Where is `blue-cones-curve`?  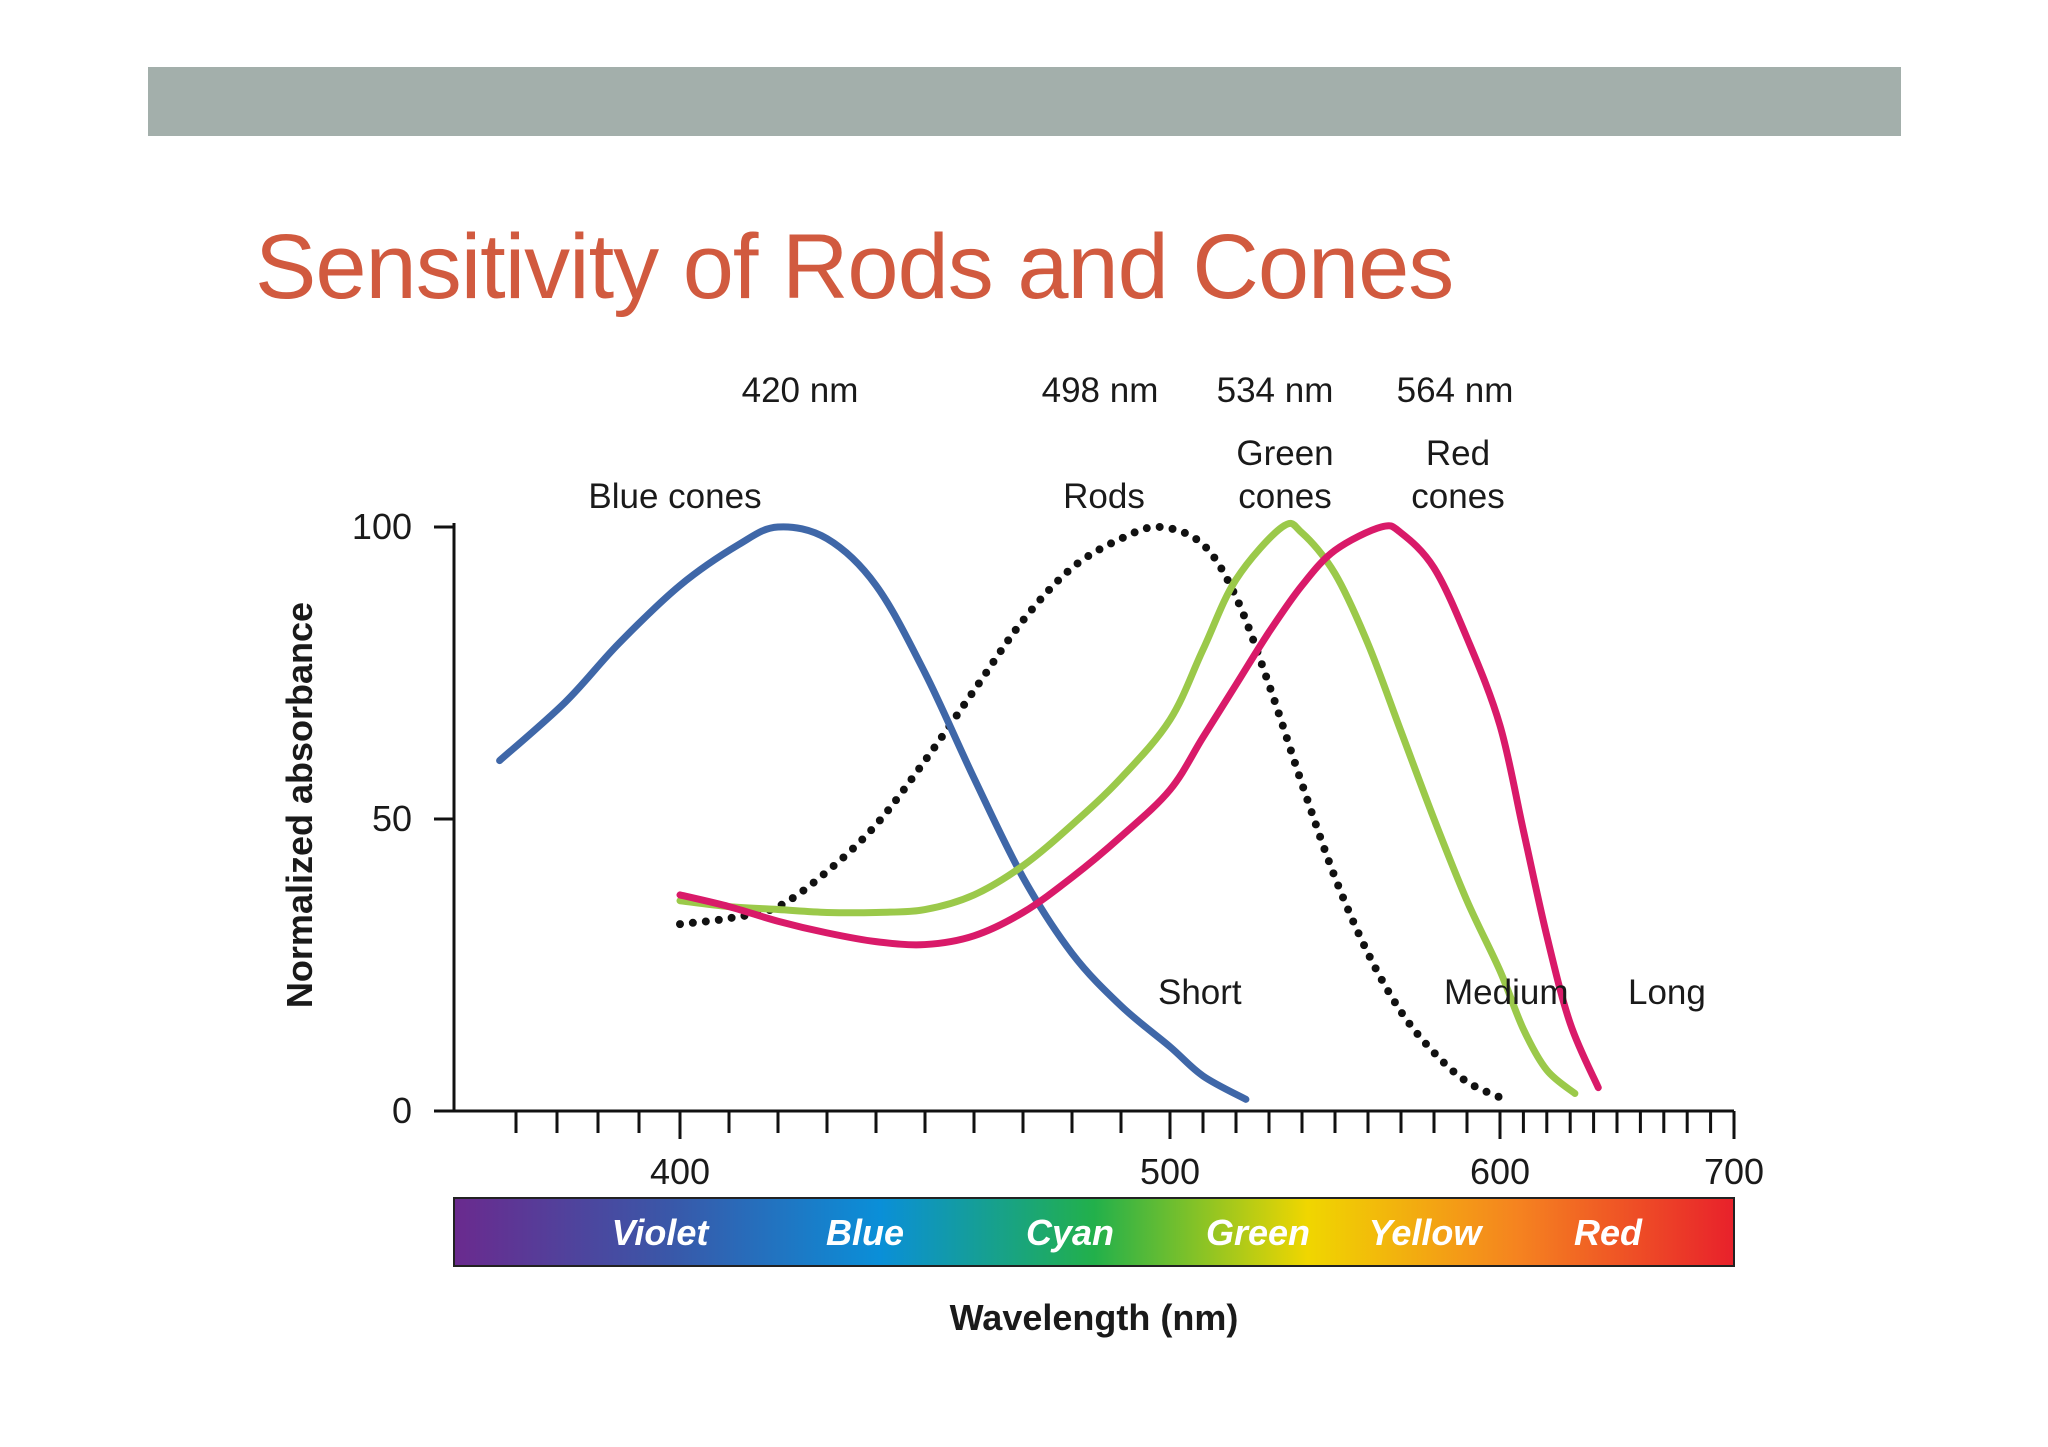 blue-cones-curve is located at coordinates (873, 813).